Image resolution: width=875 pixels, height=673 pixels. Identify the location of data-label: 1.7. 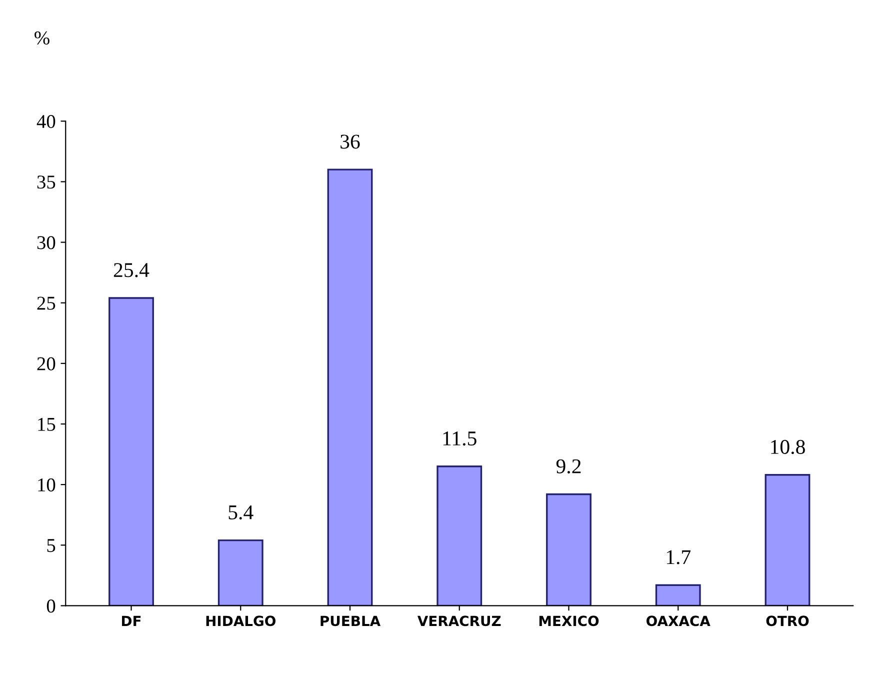
(678, 557).